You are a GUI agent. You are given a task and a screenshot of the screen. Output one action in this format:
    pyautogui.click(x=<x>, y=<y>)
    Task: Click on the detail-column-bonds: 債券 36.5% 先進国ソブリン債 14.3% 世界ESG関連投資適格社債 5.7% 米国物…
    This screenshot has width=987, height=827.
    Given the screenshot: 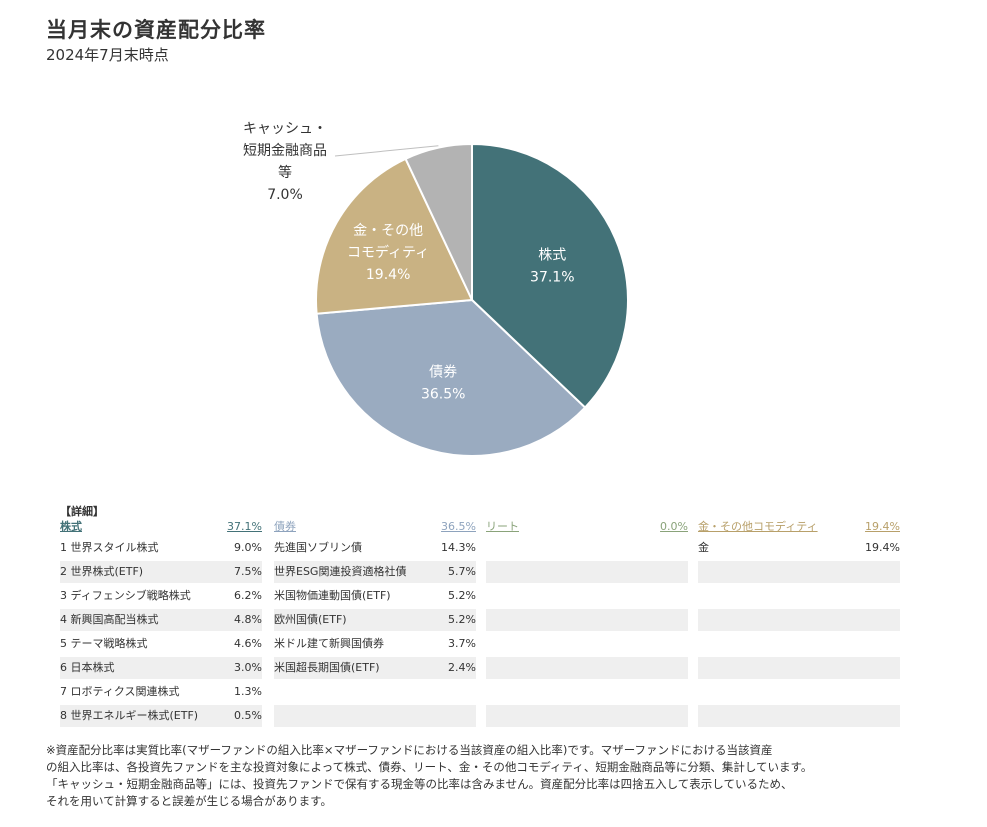 What is the action you would take?
    pyautogui.click(x=375, y=623)
    